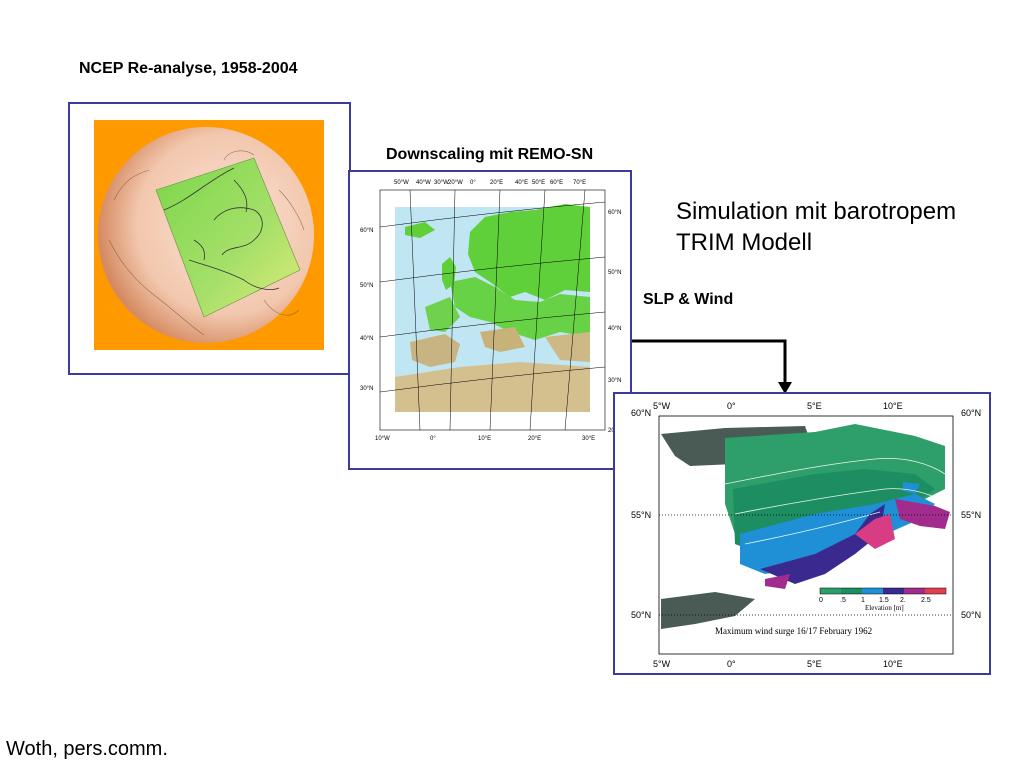  What do you see at coordinates (614, 213) in the screenshot?
I see `remo-right-lat-0: 60°N` at bounding box center [614, 213].